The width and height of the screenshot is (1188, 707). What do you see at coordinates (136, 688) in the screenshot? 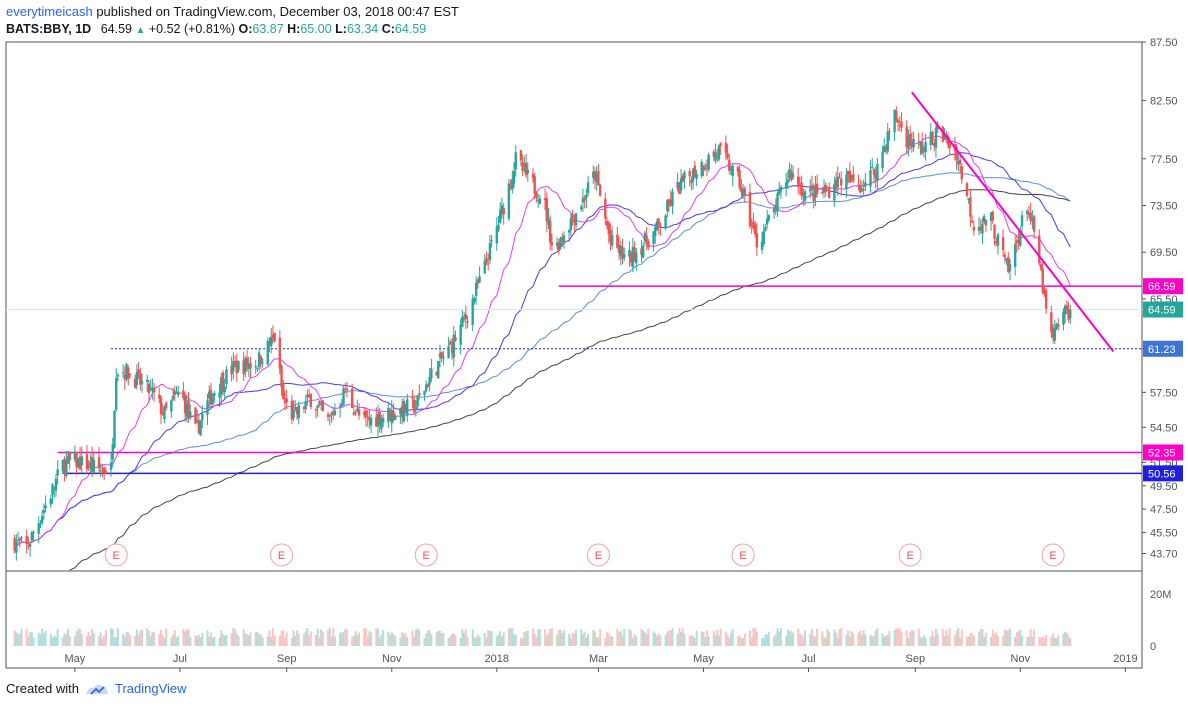
I see `tradingview-link: TradingView` at bounding box center [136, 688].